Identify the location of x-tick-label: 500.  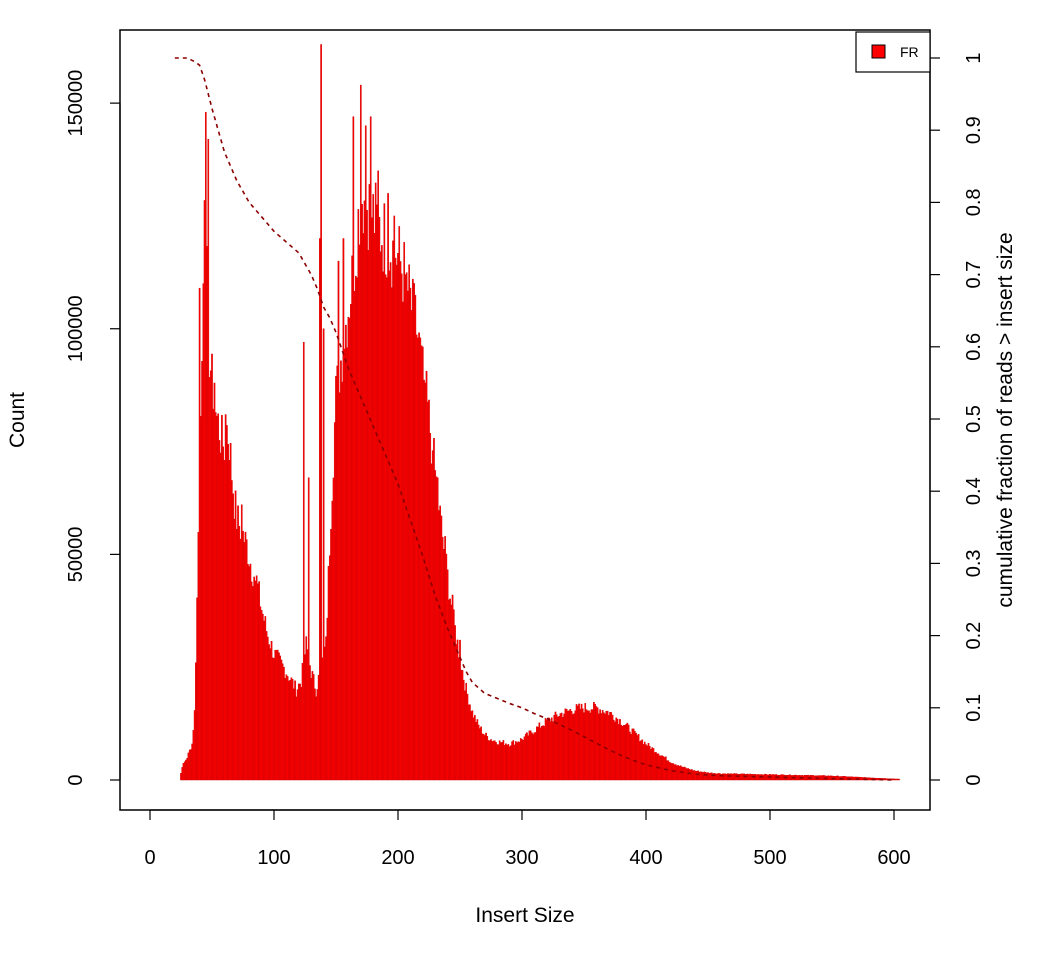
(769, 858).